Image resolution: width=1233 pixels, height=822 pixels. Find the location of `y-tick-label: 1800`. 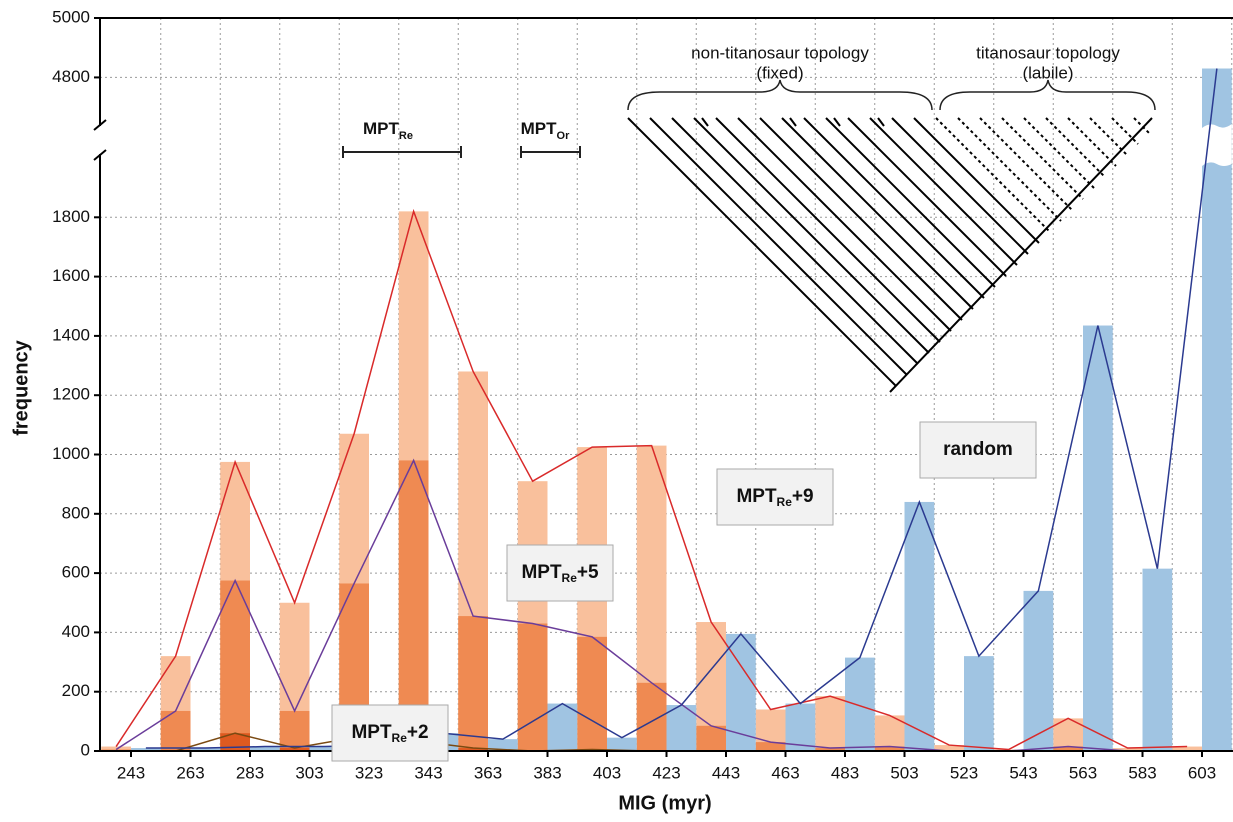

y-tick-label: 1800 is located at coordinates (71, 216).